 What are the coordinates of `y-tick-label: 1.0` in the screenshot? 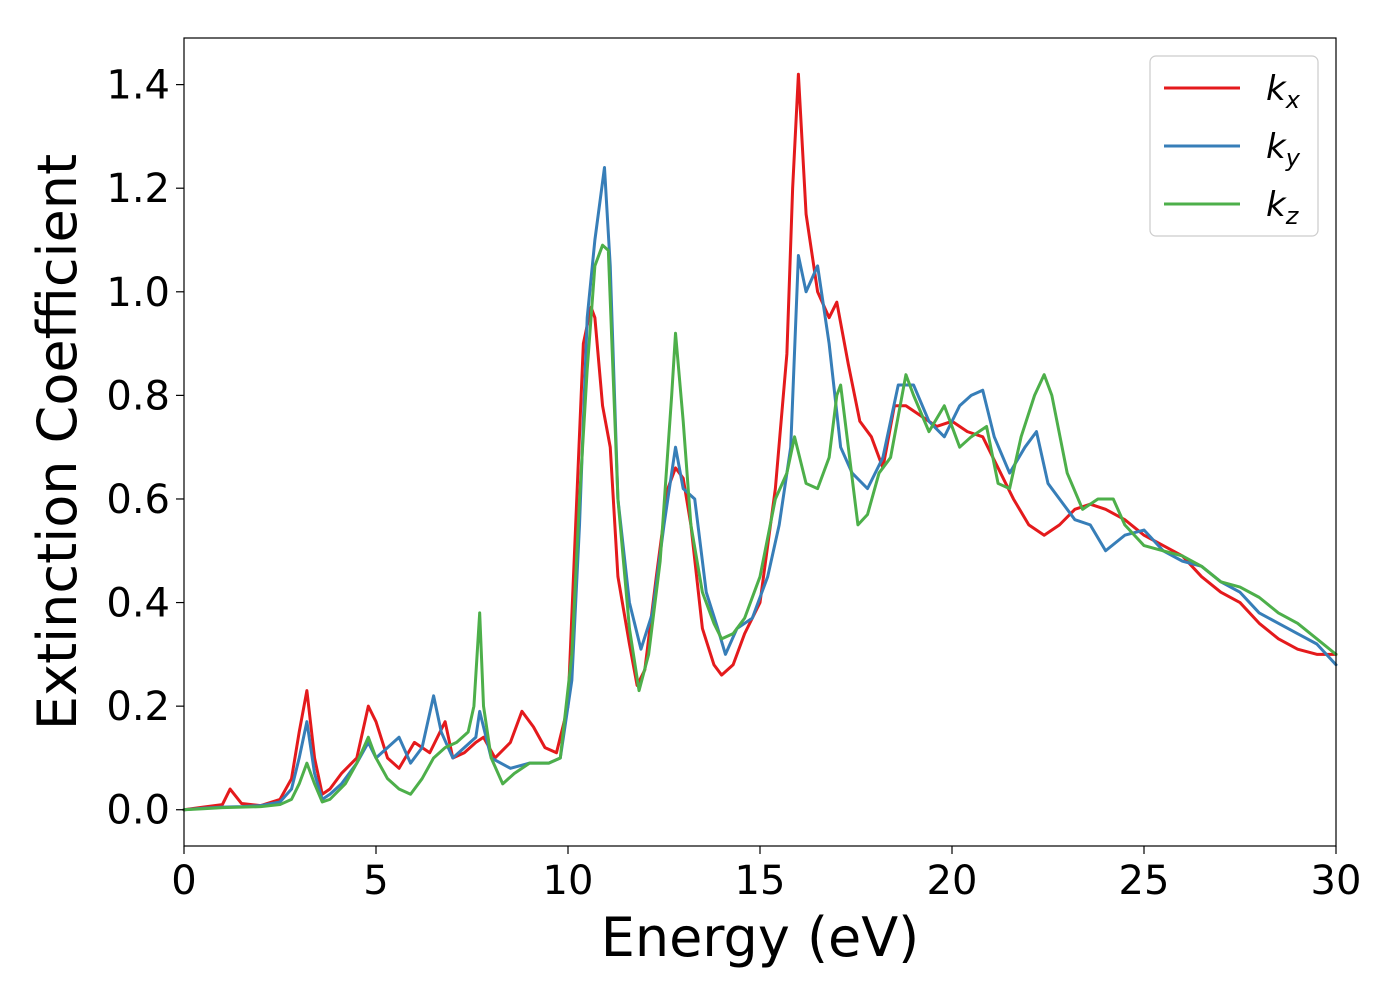 It's located at (138, 293).